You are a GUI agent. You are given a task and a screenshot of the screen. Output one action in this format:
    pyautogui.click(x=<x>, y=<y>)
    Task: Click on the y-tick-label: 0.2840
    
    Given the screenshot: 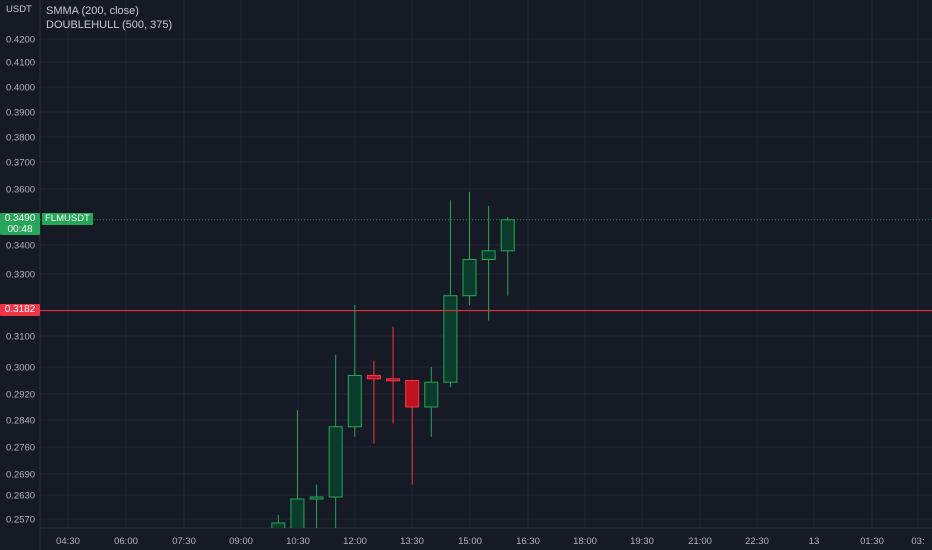 What is the action you would take?
    pyautogui.click(x=20, y=421)
    